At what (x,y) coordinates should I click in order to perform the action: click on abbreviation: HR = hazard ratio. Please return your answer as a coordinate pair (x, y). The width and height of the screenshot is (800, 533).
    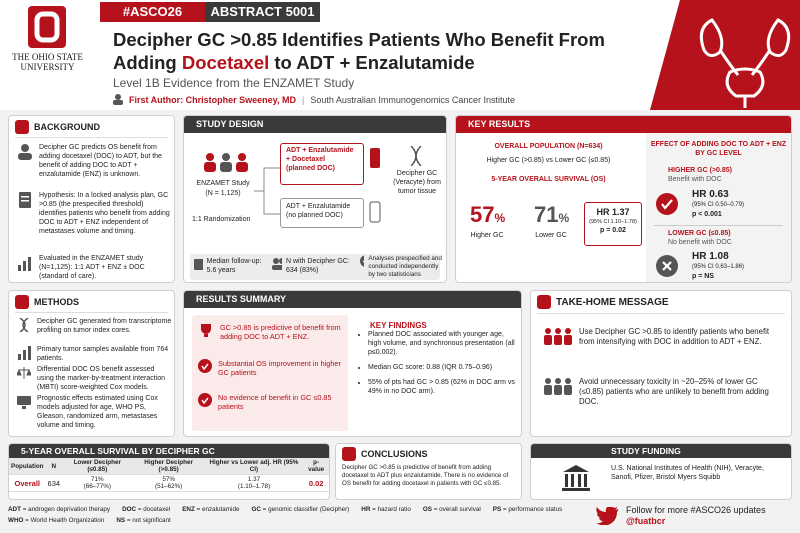
    Looking at the image, I should click on (386, 509).